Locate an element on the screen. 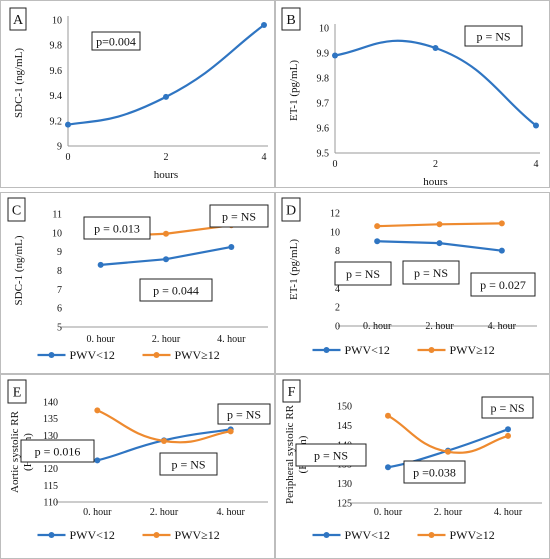  x-axis-label: hours is located at coordinates (435, 182).